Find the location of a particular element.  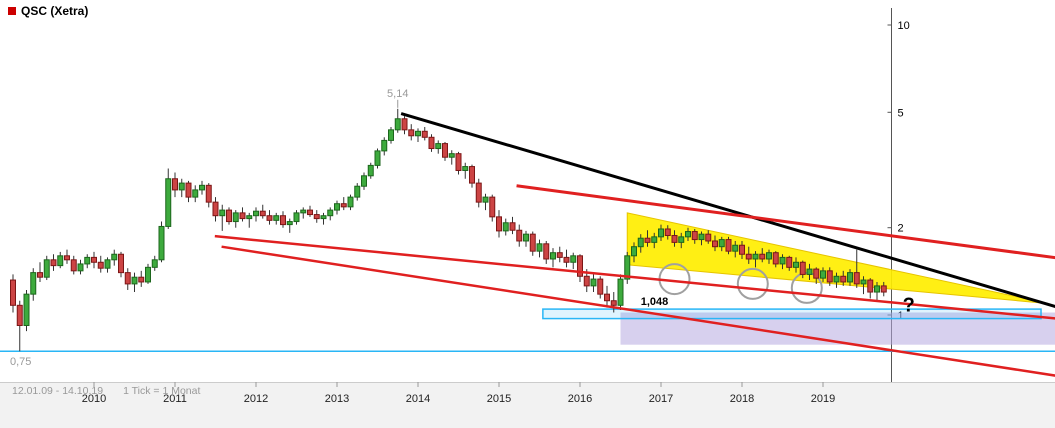

y-tick-label: 10 is located at coordinates (904, 26).